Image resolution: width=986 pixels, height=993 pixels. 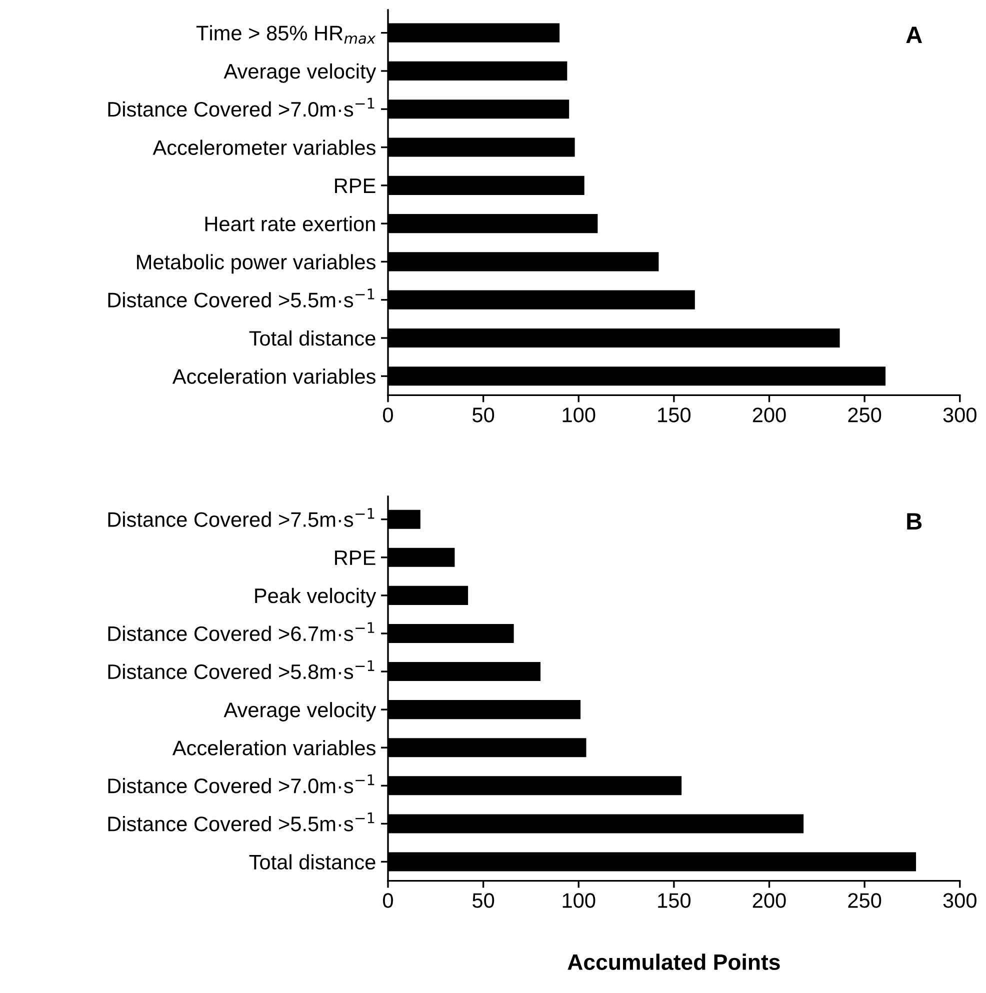 What do you see at coordinates (286, 34) in the screenshot?
I see `y-tick-label: Time > 85% HR$_{max}$` at bounding box center [286, 34].